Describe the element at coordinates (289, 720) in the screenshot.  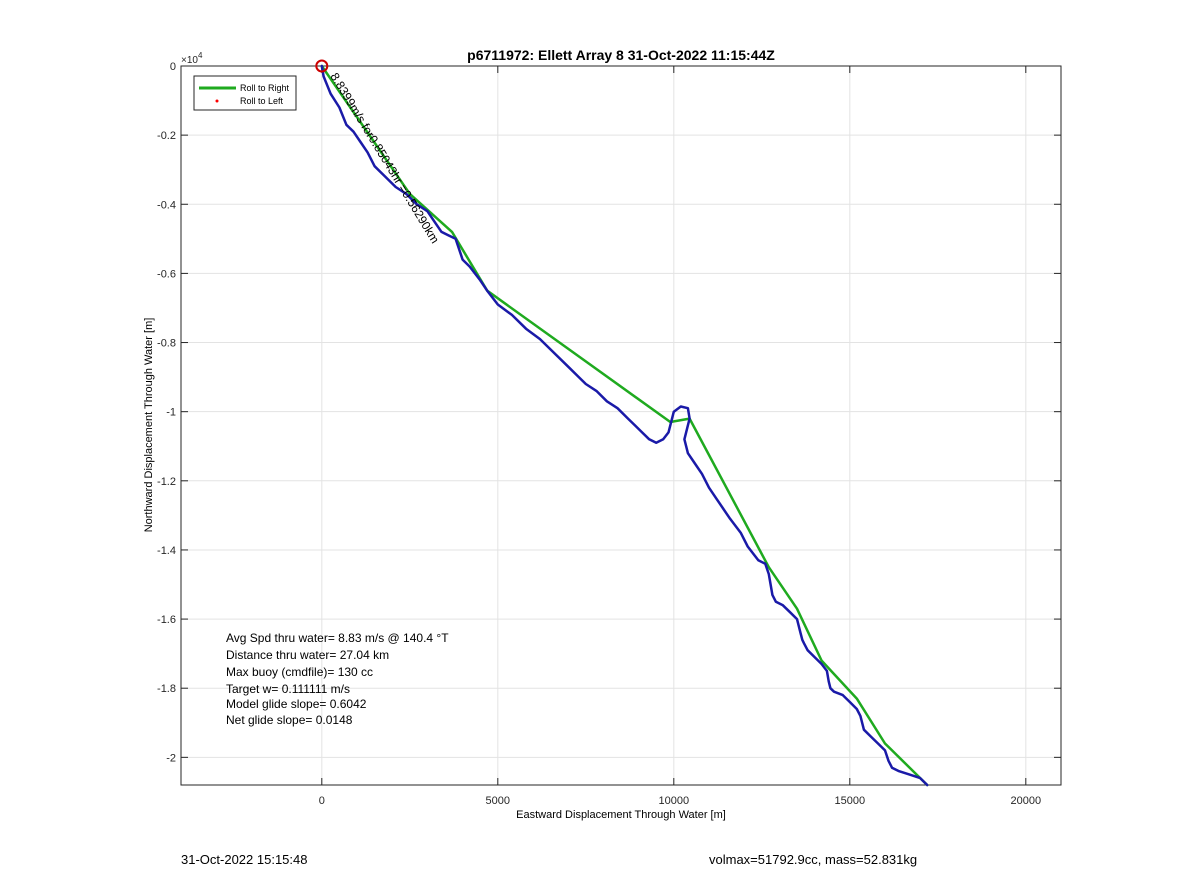
I see `stat-net-glide: Net glide slope= 0.0148` at that location.